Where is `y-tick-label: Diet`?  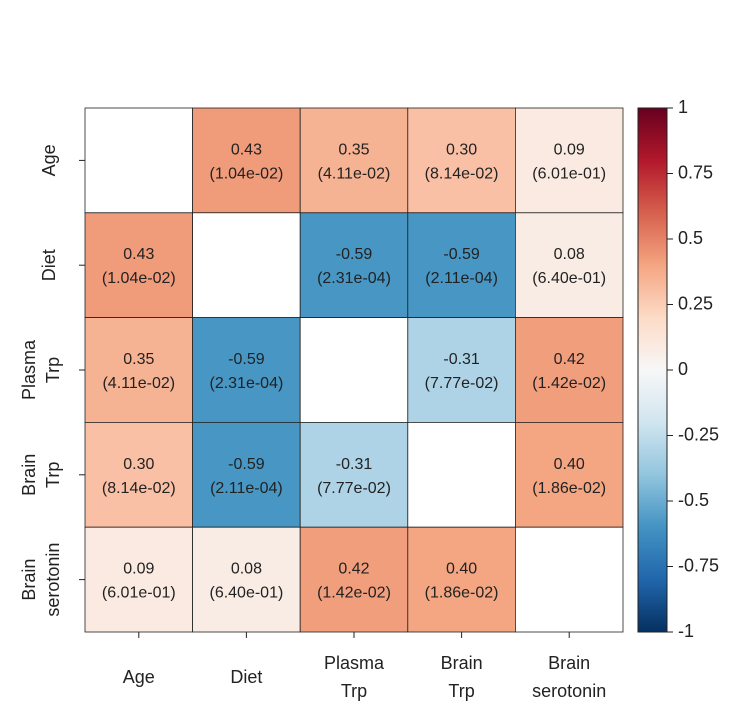 y-tick-label: Diet is located at coordinates (49, 265).